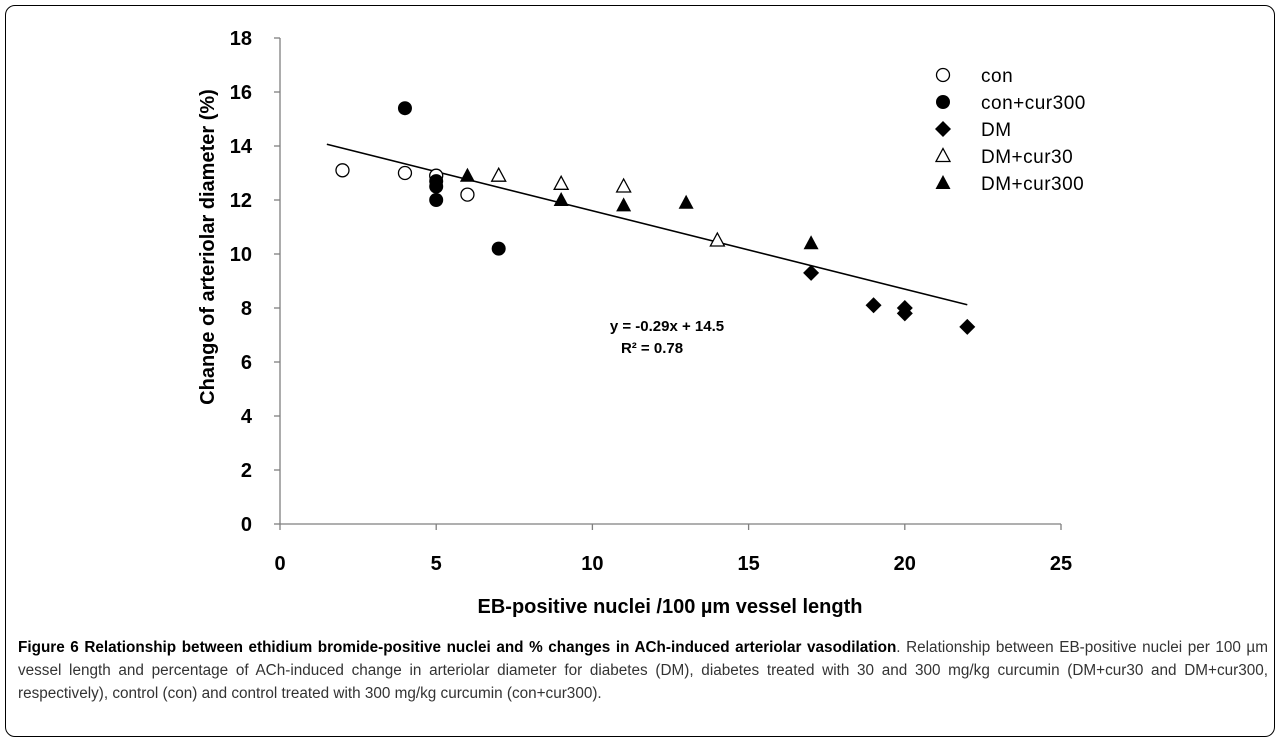  I want to click on y-tick-label: 0, so click(246, 525).